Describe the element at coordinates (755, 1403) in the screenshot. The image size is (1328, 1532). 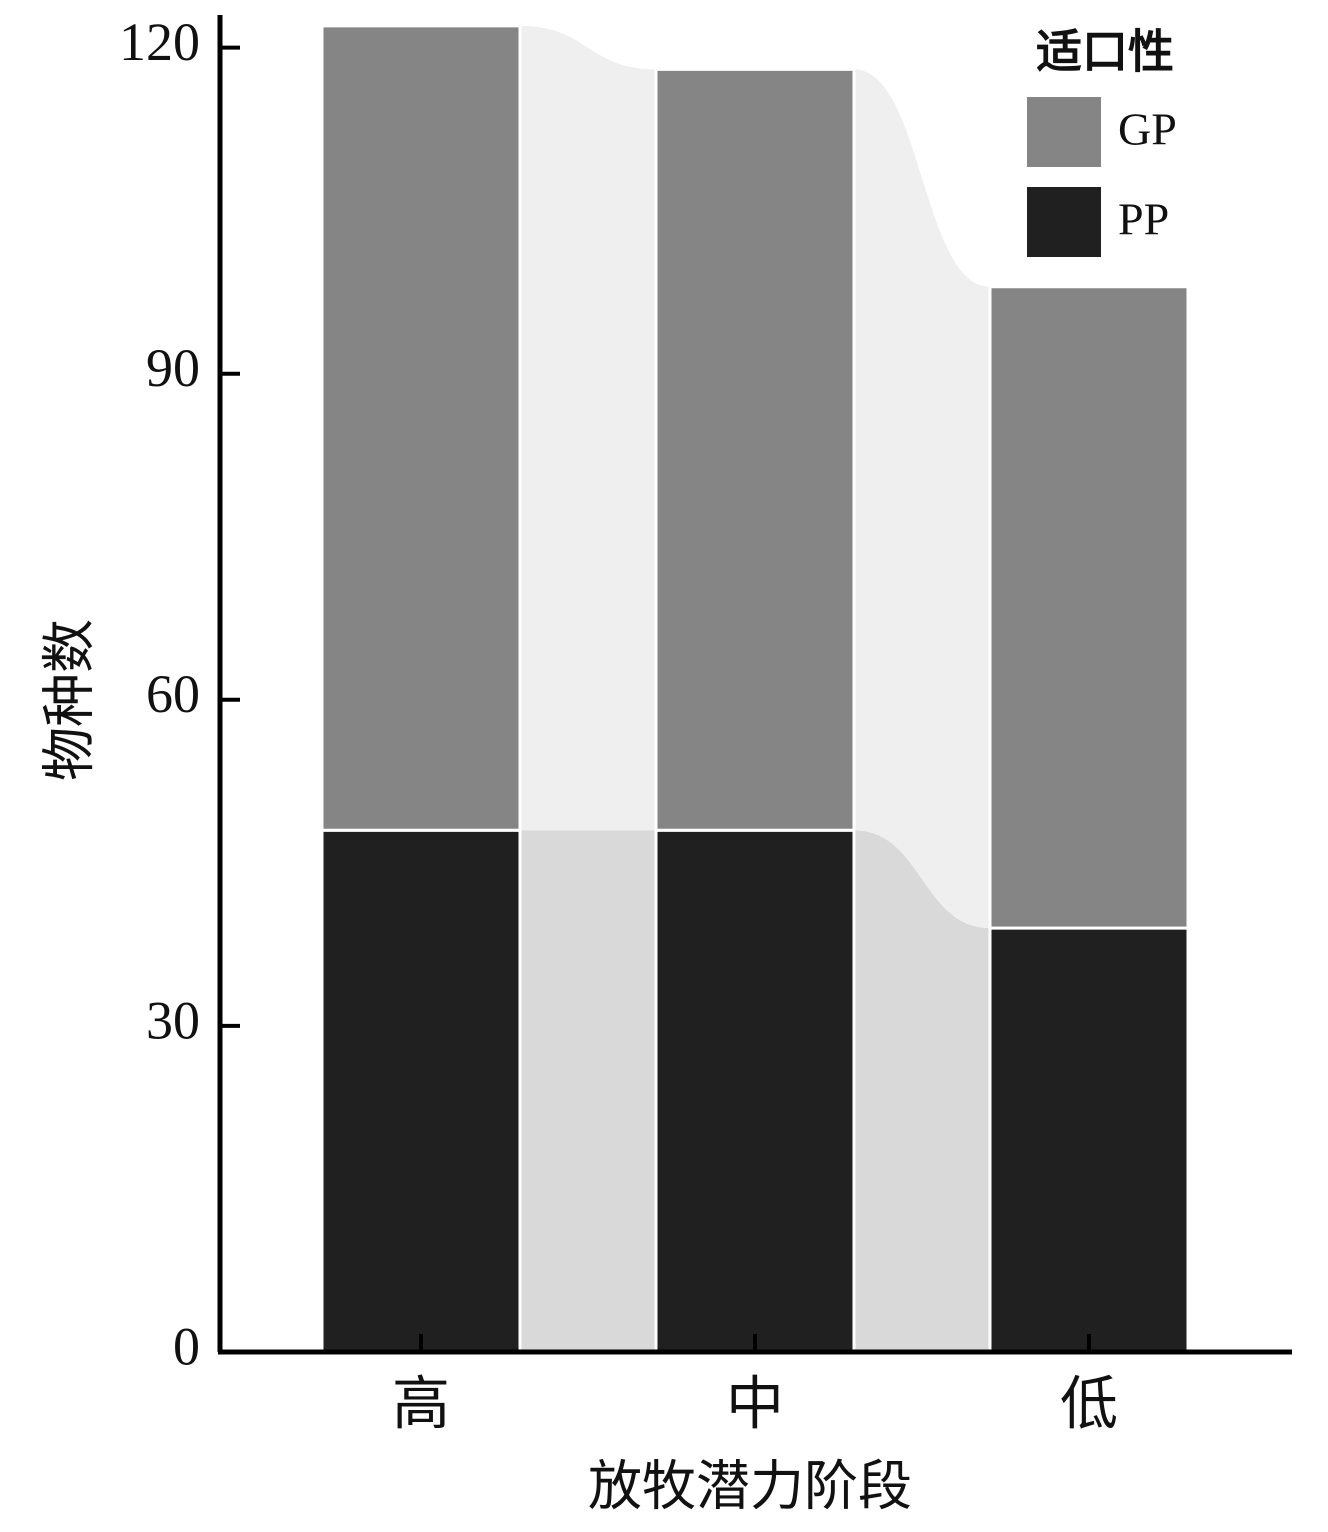
I see `x-tick-label: 中` at that location.